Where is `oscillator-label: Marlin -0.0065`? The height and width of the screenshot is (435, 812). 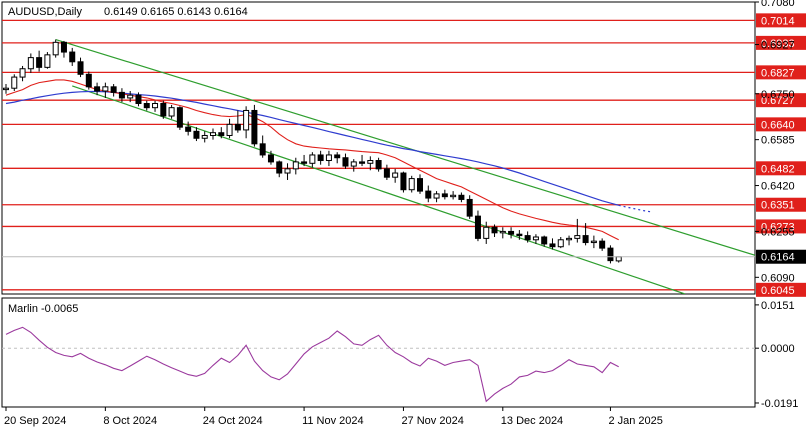
oscillator-label: Marlin -0.0065 is located at coordinates (43, 309).